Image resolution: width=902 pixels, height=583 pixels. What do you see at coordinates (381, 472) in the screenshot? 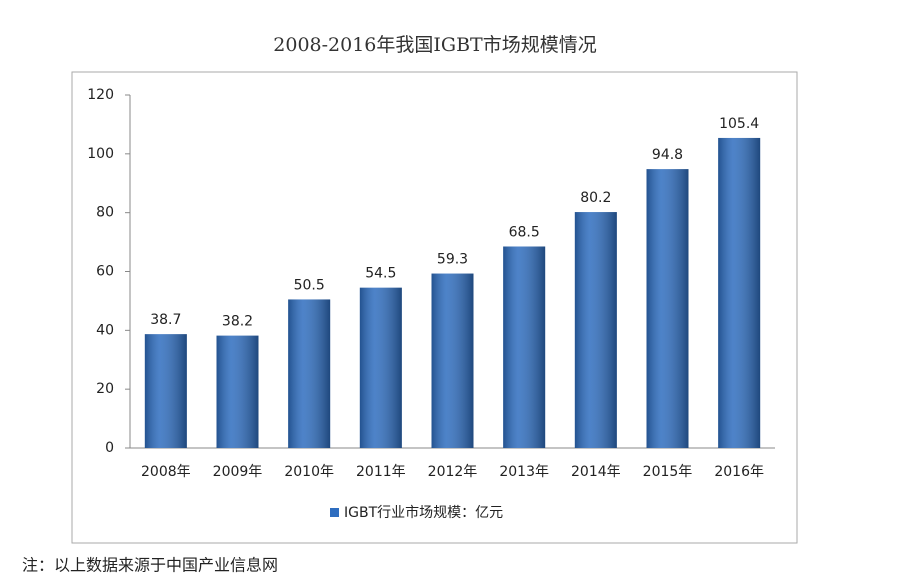
I see `x-tick-label: 2011年` at bounding box center [381, 472].